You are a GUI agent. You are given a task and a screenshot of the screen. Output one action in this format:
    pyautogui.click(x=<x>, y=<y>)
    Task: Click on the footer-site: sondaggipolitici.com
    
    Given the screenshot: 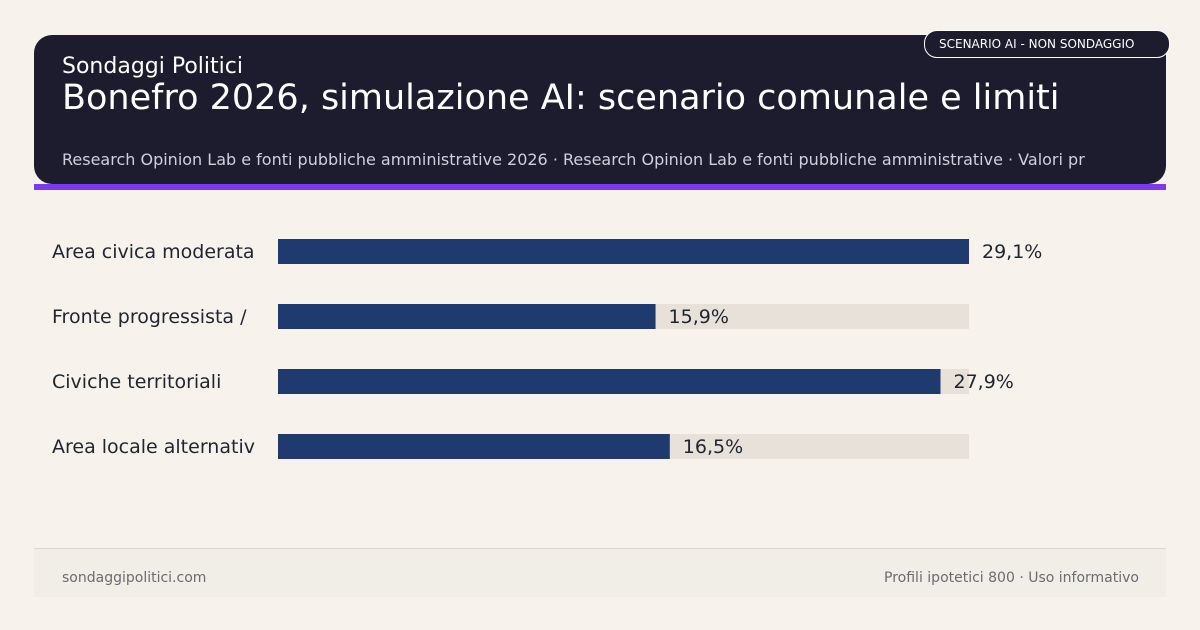 What is the action you would take?
    pyautogui.click(x=134, y=578)
    